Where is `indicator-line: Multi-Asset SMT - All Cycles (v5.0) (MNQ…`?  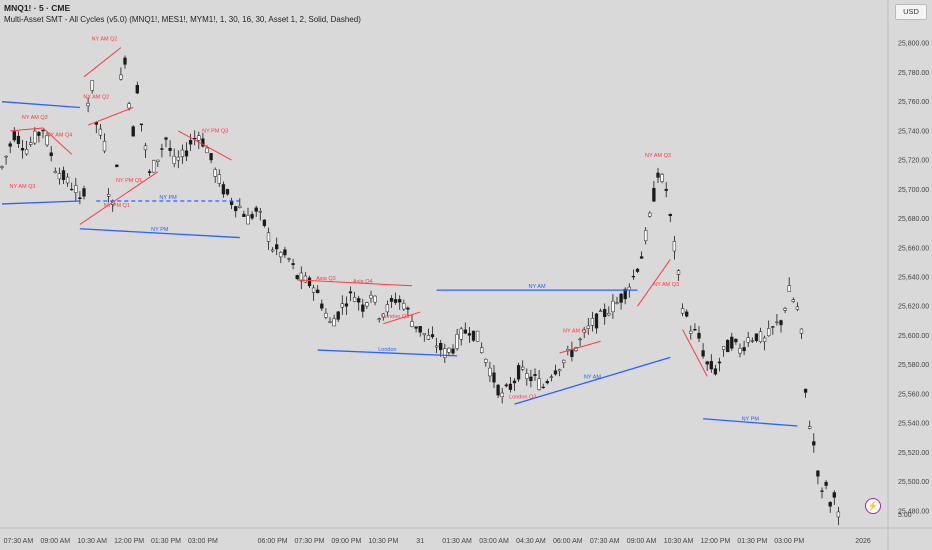 indicator-line: Multi-Asset SMT - All Cycles (v5.0) (MNQ… is located at coordinates (182, 19).